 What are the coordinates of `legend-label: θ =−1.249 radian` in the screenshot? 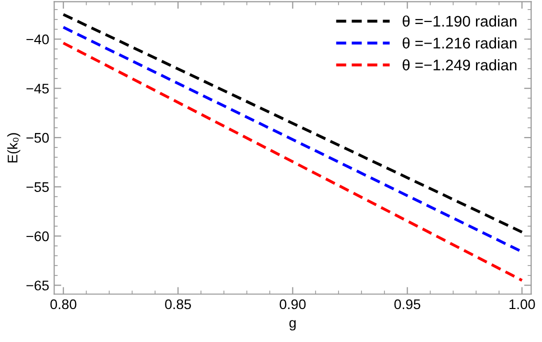 It's located at (459, 64).